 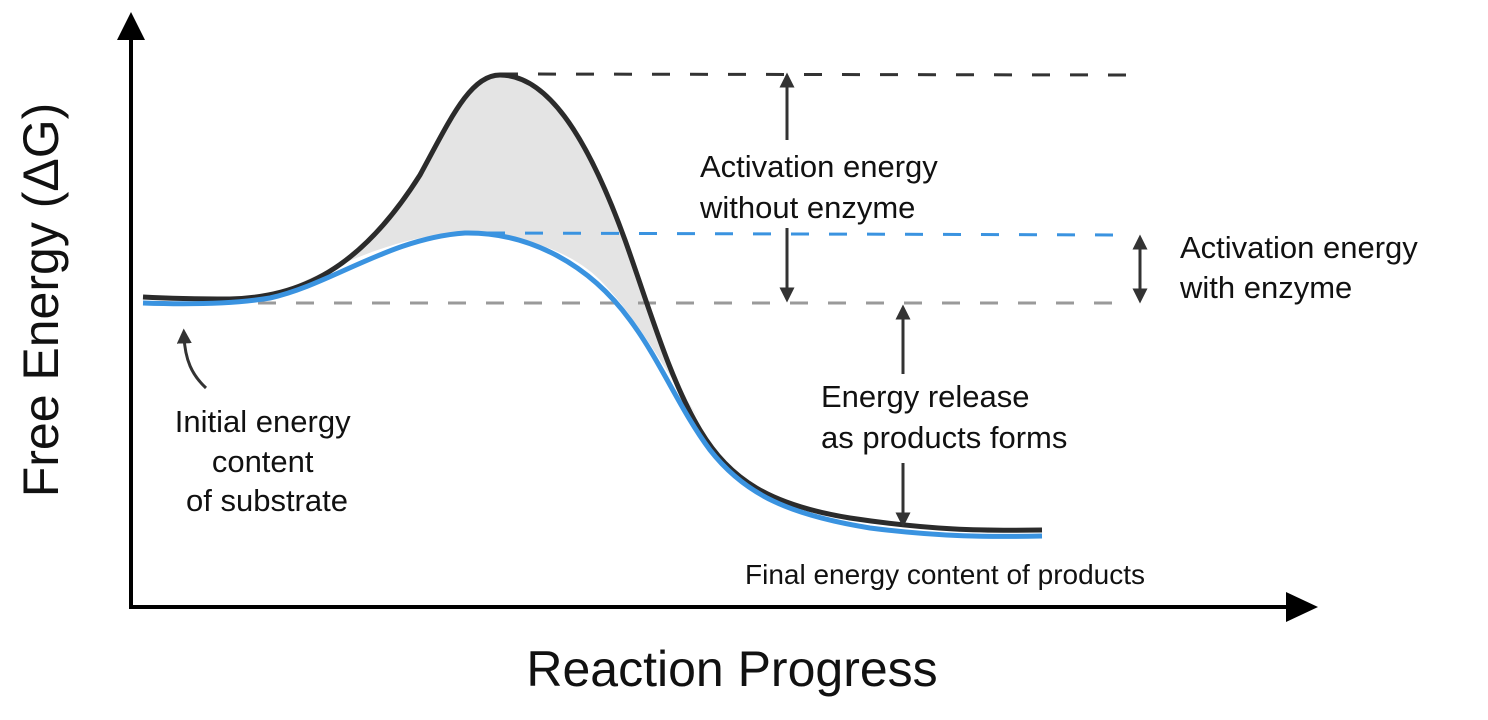 I want to click on activation-without-label: Activation energy without enzyme, so click(x=822, y=187).